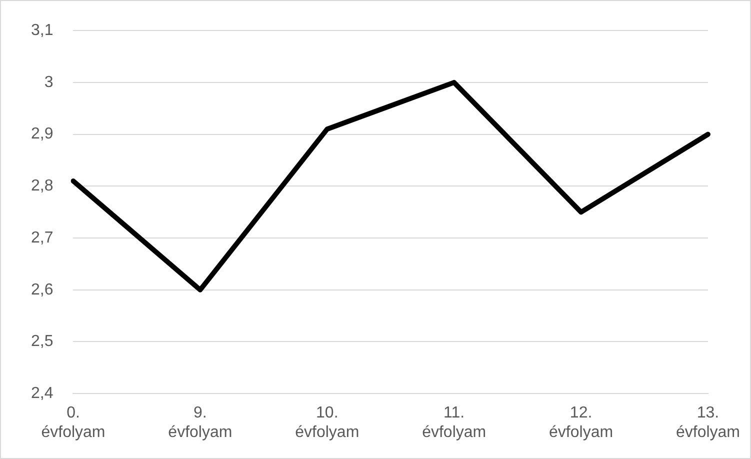 This screenshot has height=459, width=751. Describe the element at coordinates (42, 134) in the screenshot. I see `y-tick-label: 2,9` at that location.